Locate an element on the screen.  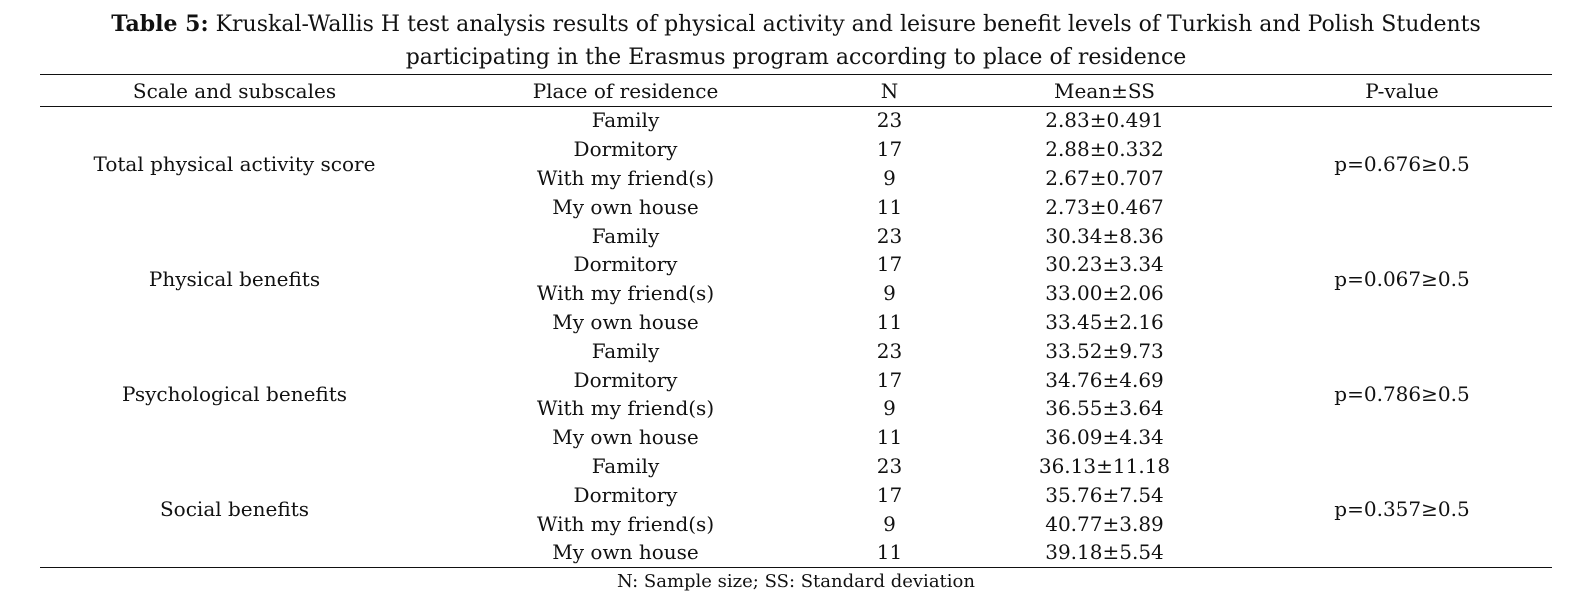
table-row: With my friend(s) 9 40.77±3.89 is located at coordinates (796, 523).